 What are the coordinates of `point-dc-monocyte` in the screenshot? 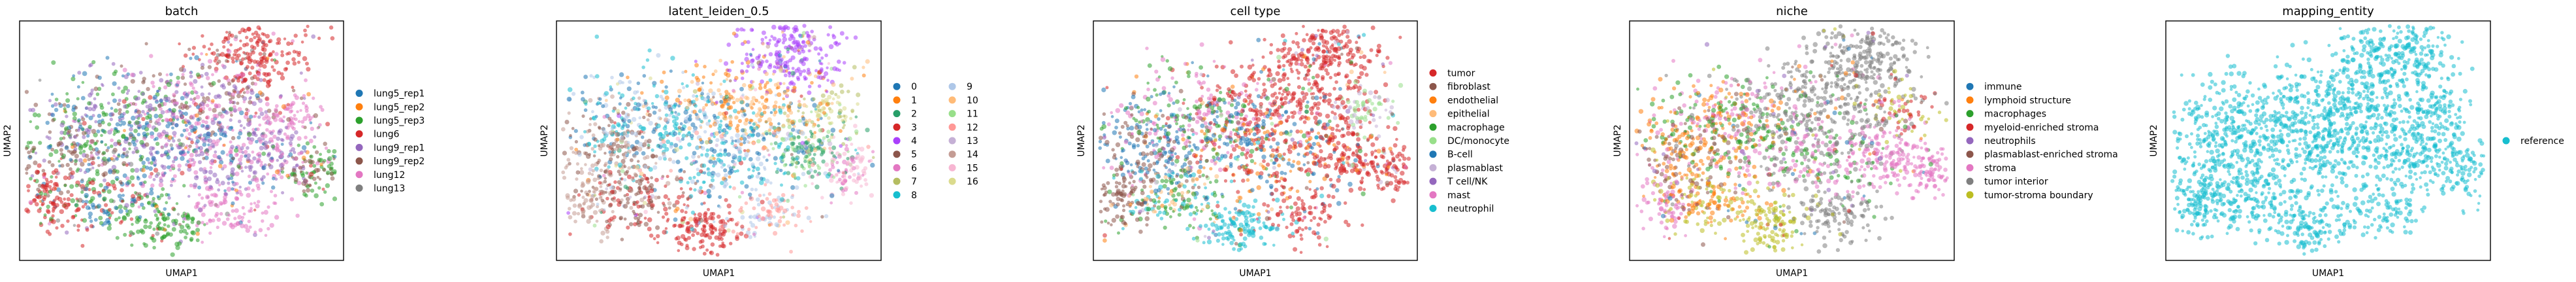 It's located at (1326, 238).